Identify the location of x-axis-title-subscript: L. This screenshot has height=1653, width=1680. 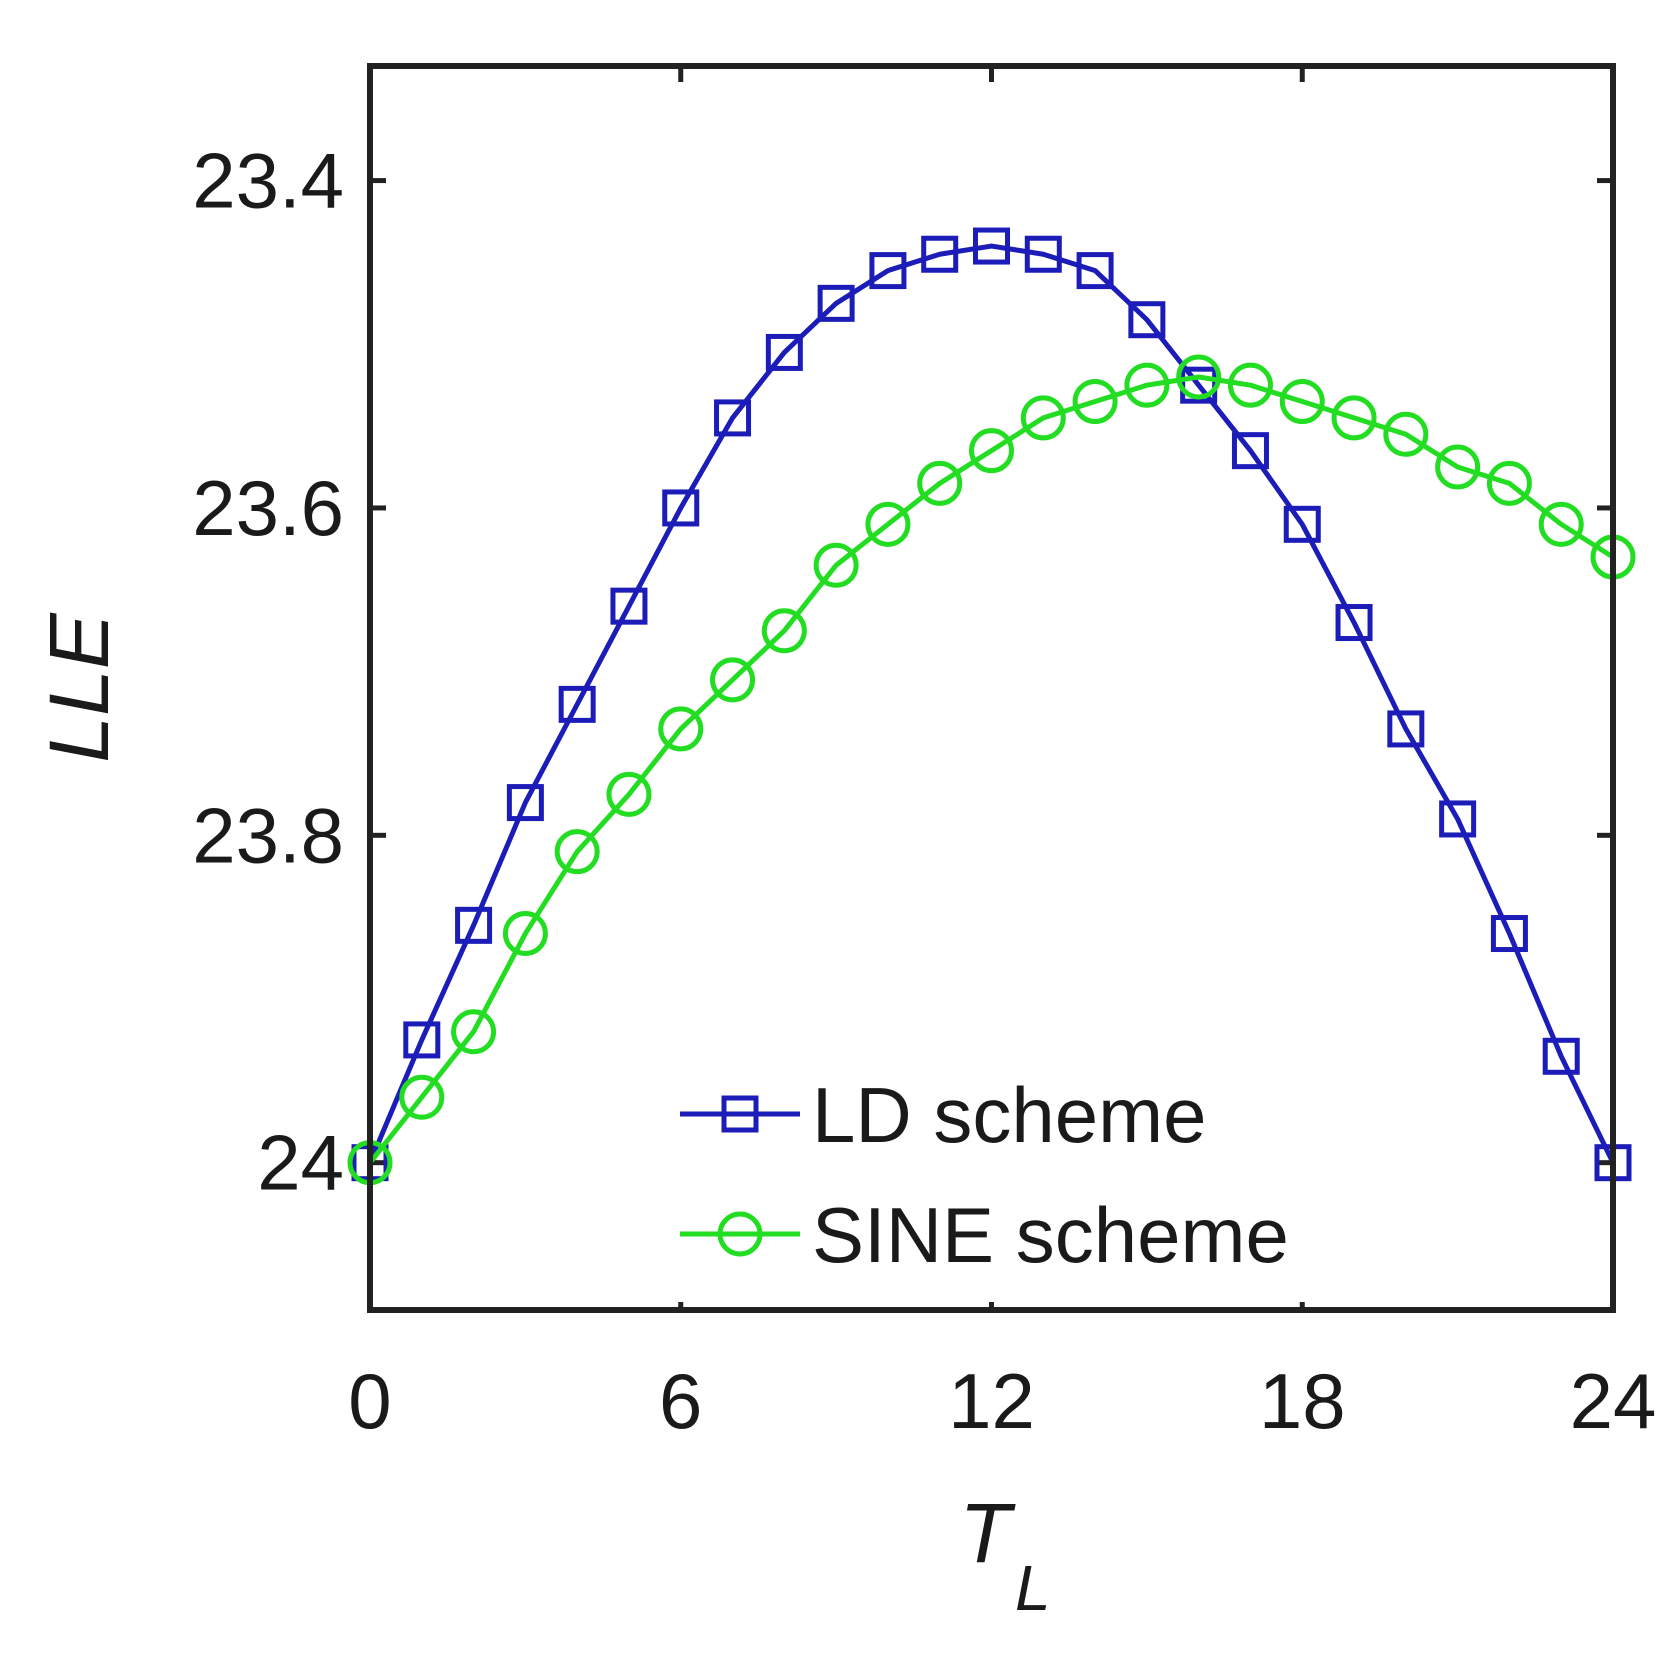
(1033, 1588).